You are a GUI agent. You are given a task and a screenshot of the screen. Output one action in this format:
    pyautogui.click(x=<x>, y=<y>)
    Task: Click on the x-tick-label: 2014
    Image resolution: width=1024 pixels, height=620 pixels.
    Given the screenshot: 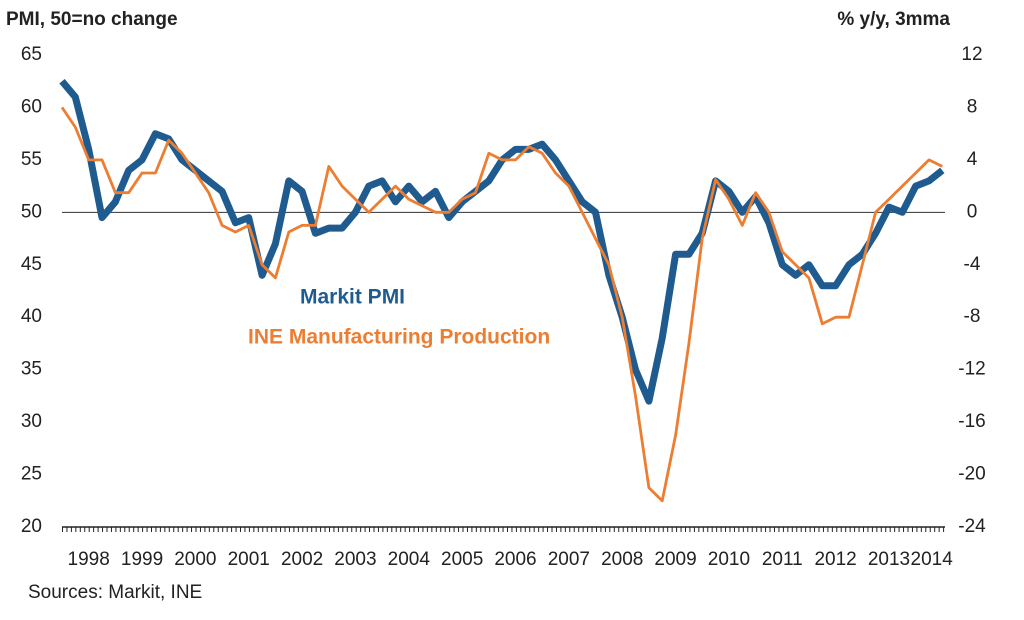 What is the action you would take?
    pyautogui.click(x=932, y=559)
    